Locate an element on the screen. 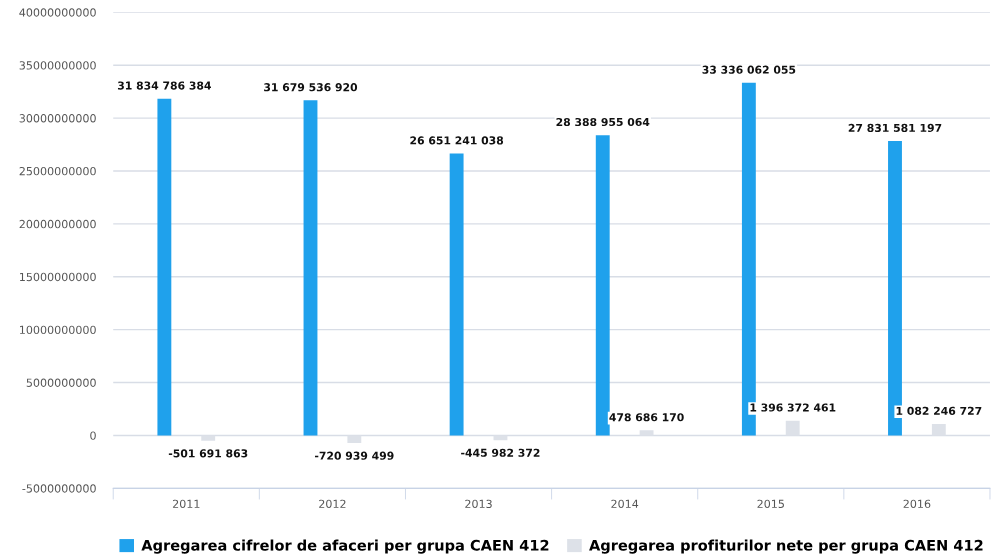 The height and width of the screenshot is (560, 1002). y-tick-label: 5000000000 is located at coordinates (61, 382).